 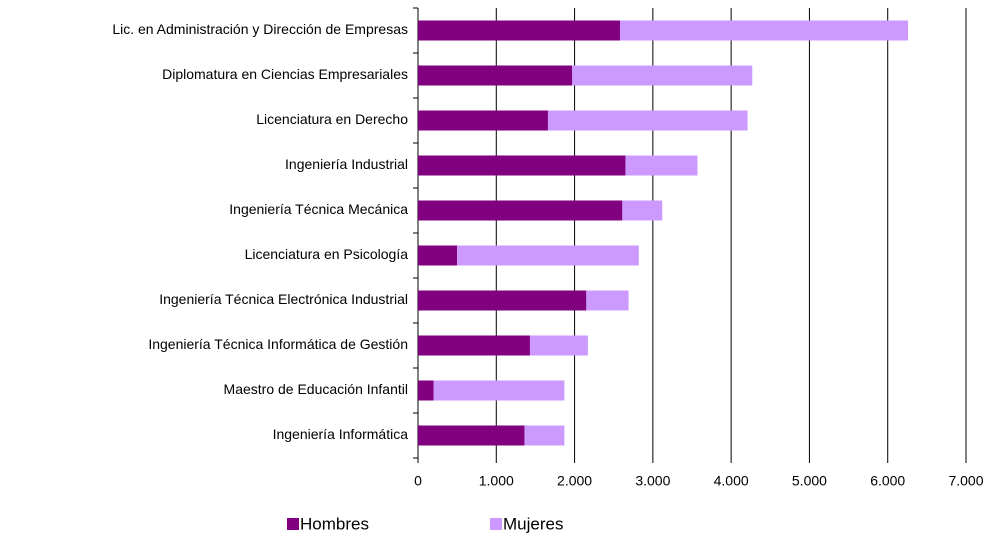 I want to click on x-tick-label: 4.000, so click(x=731, y=481).